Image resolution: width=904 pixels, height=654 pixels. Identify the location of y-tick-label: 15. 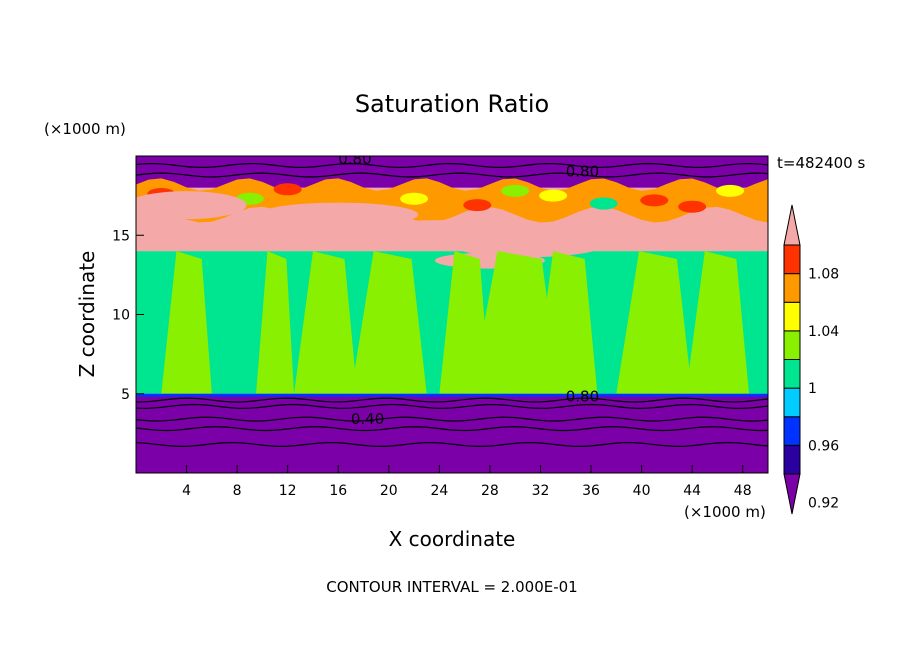
(121, 236).